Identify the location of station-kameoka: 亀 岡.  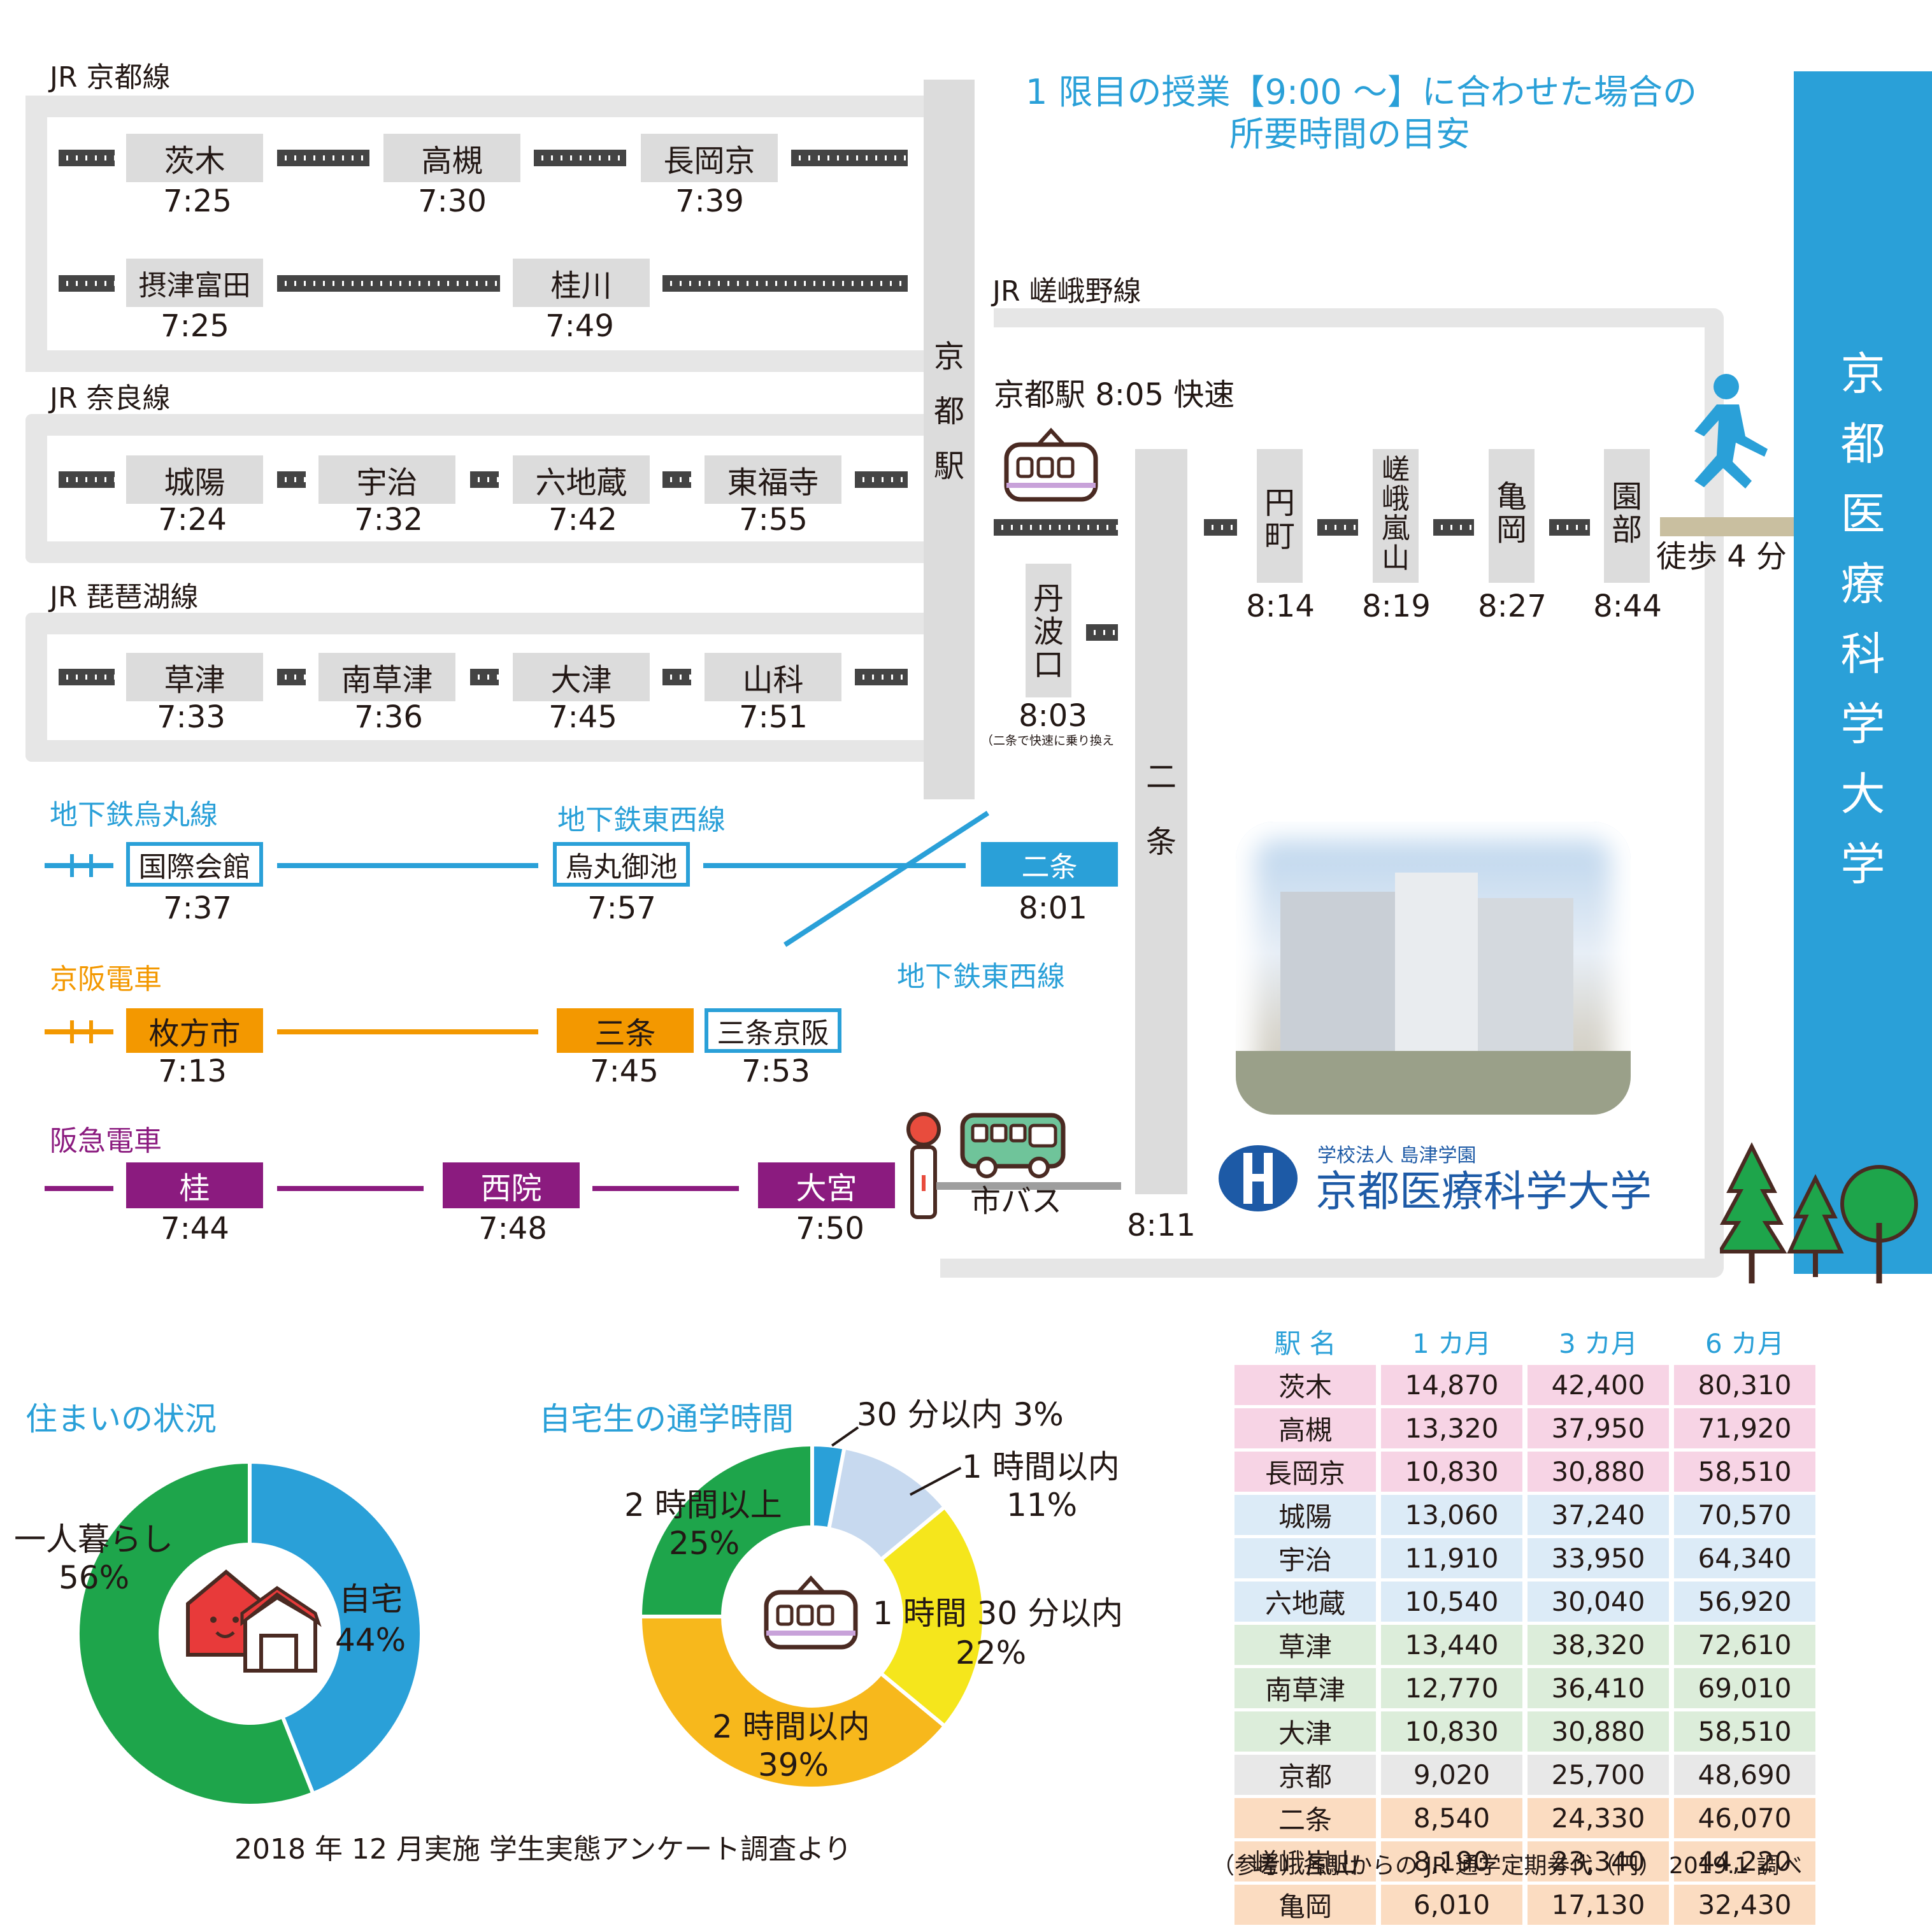
(1512, 516).